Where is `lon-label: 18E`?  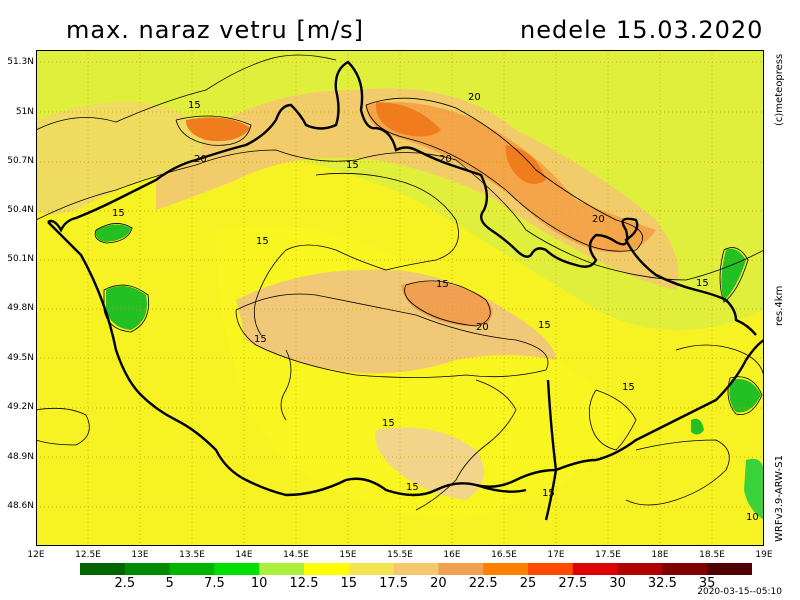
lon-label: 18E is located at coordinates (660, 555).